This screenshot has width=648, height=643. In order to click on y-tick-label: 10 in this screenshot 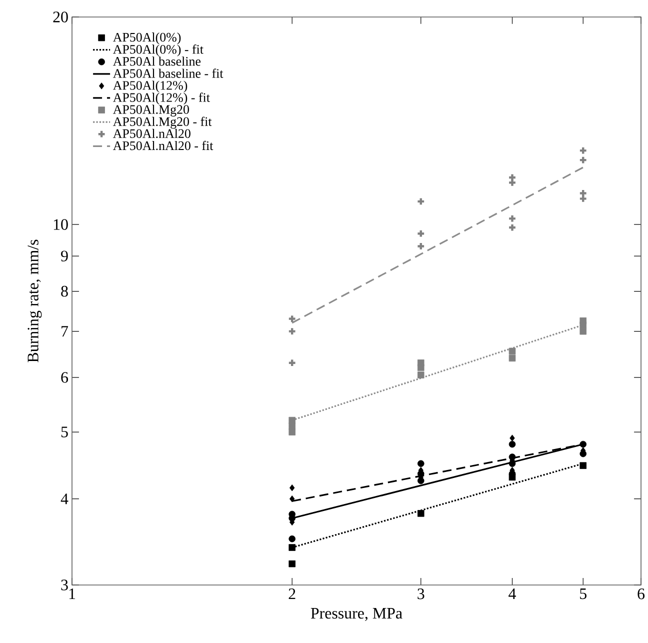, I will do `click(61, 224)`.